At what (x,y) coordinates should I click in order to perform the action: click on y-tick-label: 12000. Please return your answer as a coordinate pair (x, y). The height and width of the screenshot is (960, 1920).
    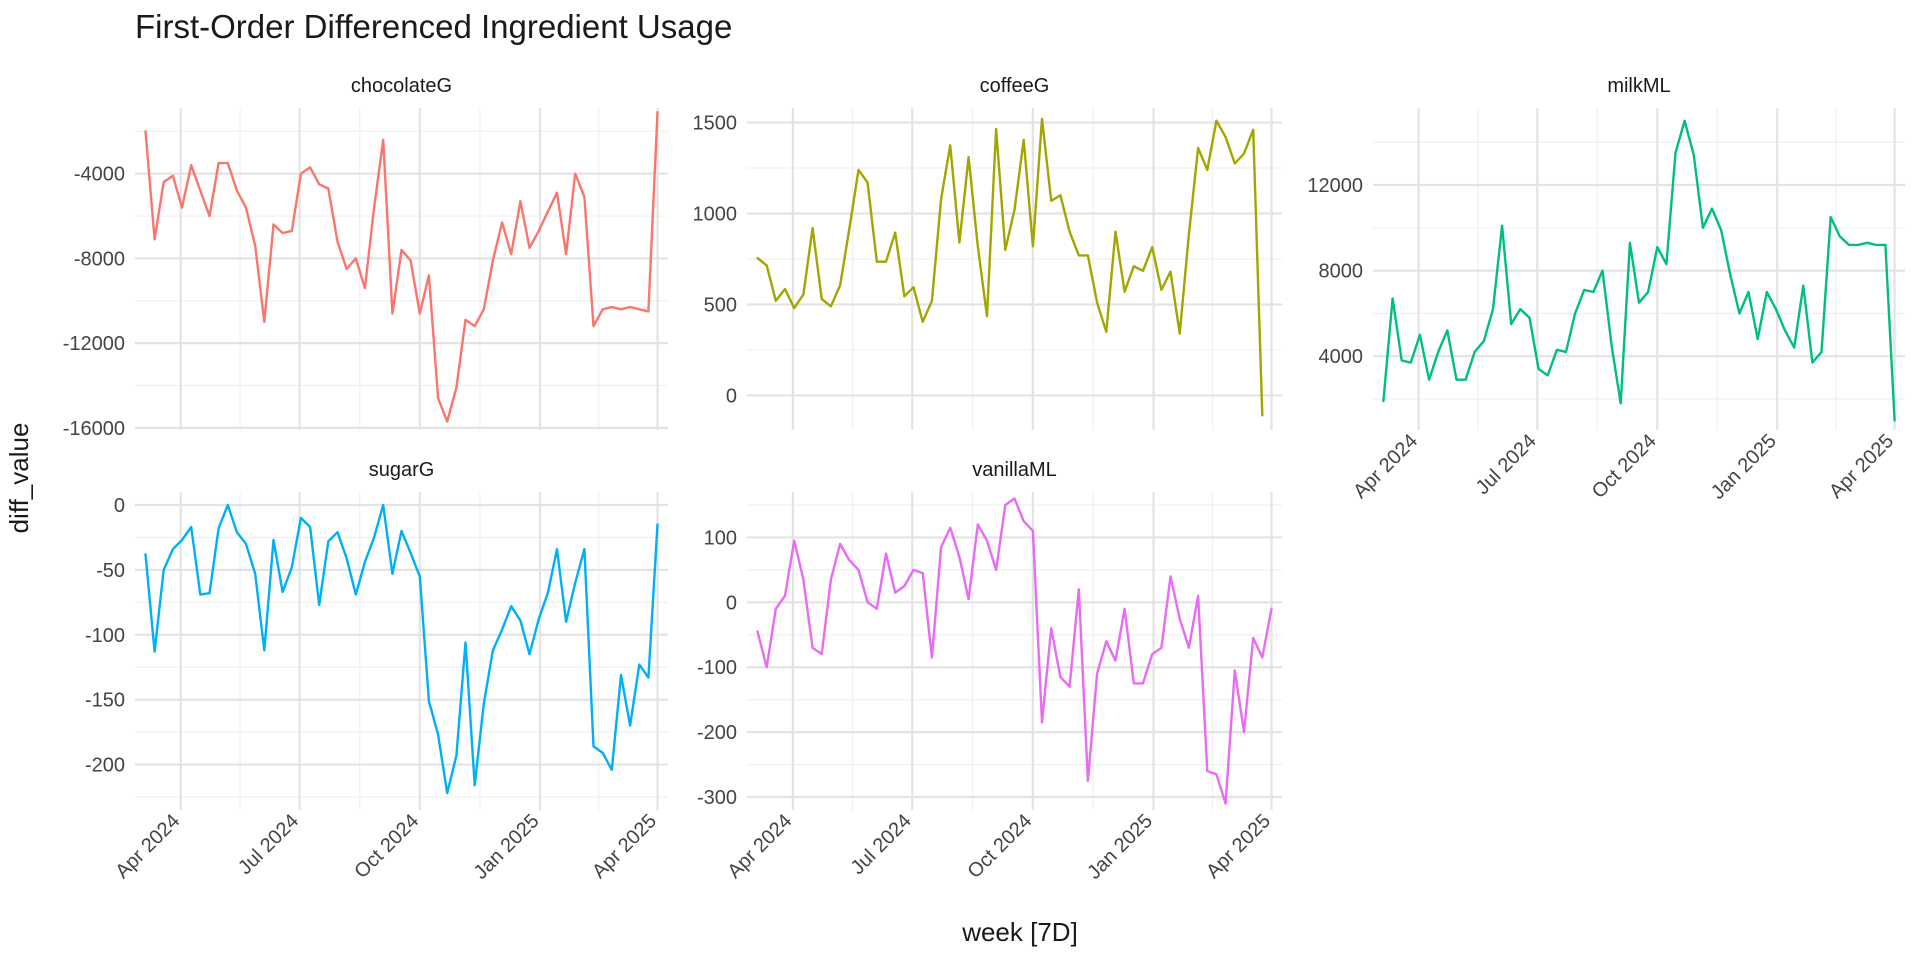
    Looking at the image, I should click on (1335, 186).